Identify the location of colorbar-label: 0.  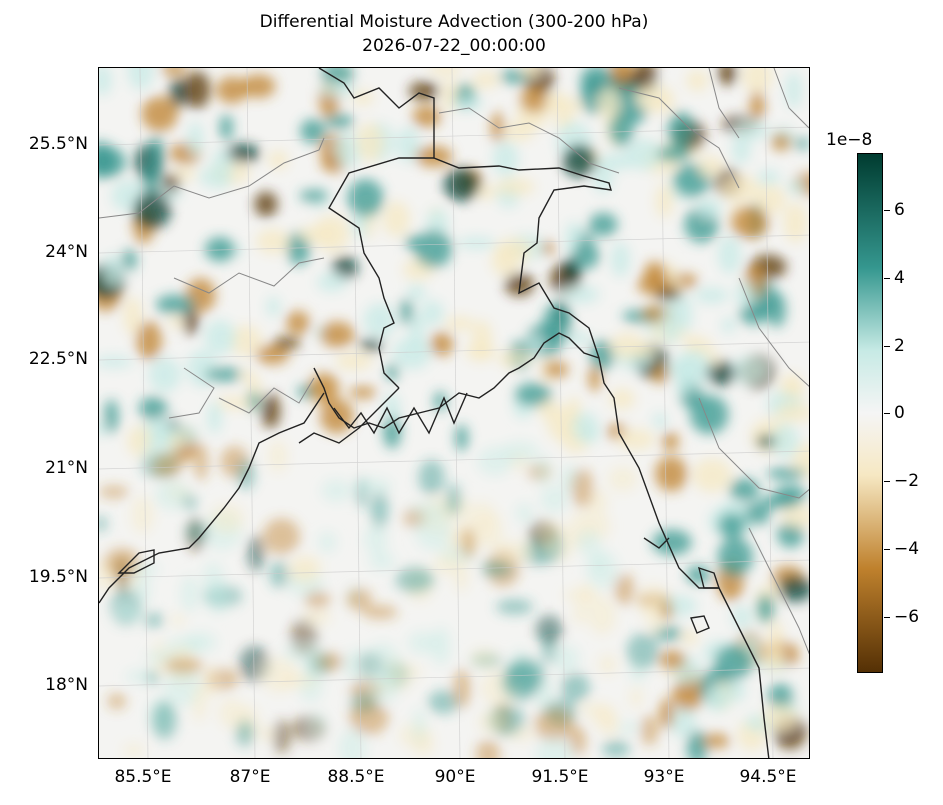
(899, 413).